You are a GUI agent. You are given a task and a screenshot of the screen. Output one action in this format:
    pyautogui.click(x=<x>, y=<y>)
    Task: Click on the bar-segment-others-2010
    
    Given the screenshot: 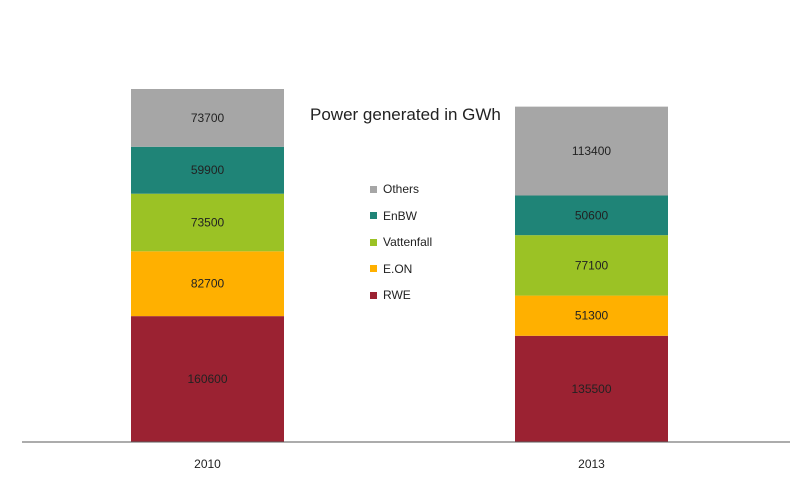 What is the action you would take?
    pyautogui.click(x=207, y=118)
    